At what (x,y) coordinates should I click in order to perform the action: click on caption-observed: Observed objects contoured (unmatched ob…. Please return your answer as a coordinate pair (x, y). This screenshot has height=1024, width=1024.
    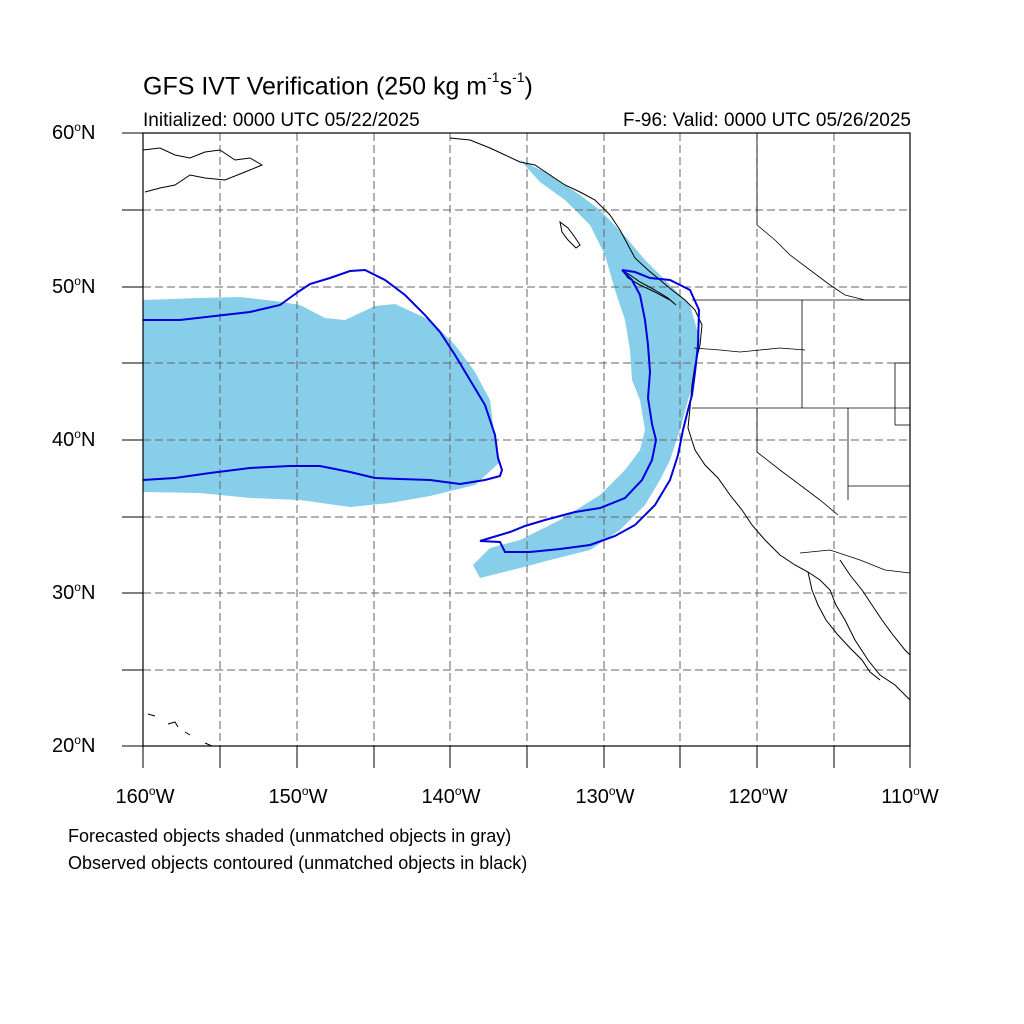
    Looking at the image, I should click on (298, 863).